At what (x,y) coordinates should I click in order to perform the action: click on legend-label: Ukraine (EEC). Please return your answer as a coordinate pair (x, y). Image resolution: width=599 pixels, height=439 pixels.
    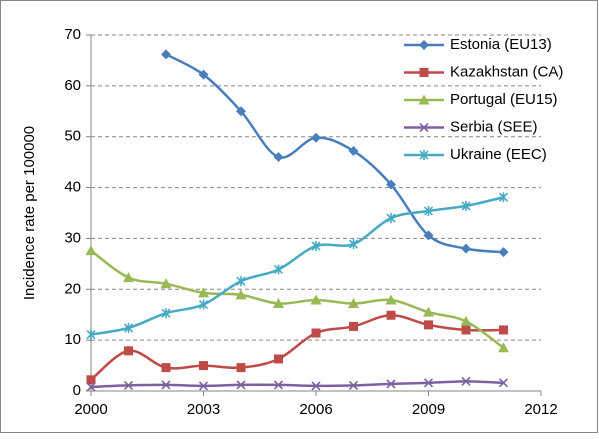
    Looking at the image, I should click on (498, 154).